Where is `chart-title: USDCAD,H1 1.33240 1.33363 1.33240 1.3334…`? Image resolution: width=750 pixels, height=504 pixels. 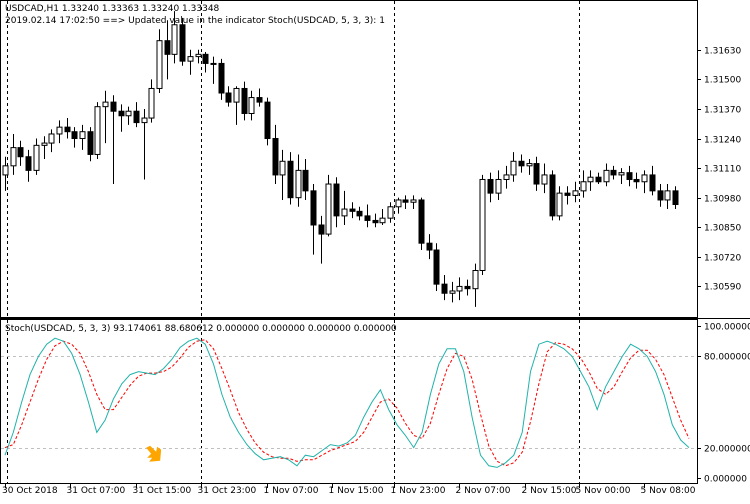
chart-title: USDCAD,H1 1.33240 1.33363 1.33240 1.3334… is located at coordinates (112, 9).